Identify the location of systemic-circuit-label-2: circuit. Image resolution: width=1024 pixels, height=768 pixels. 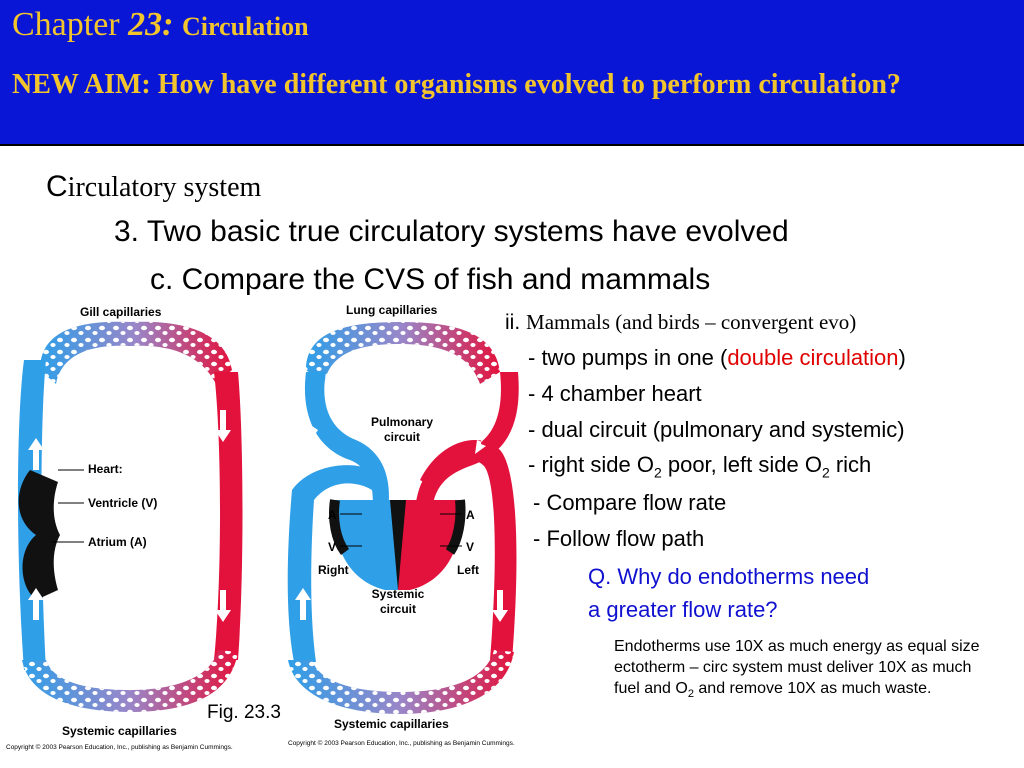
(398, 609).